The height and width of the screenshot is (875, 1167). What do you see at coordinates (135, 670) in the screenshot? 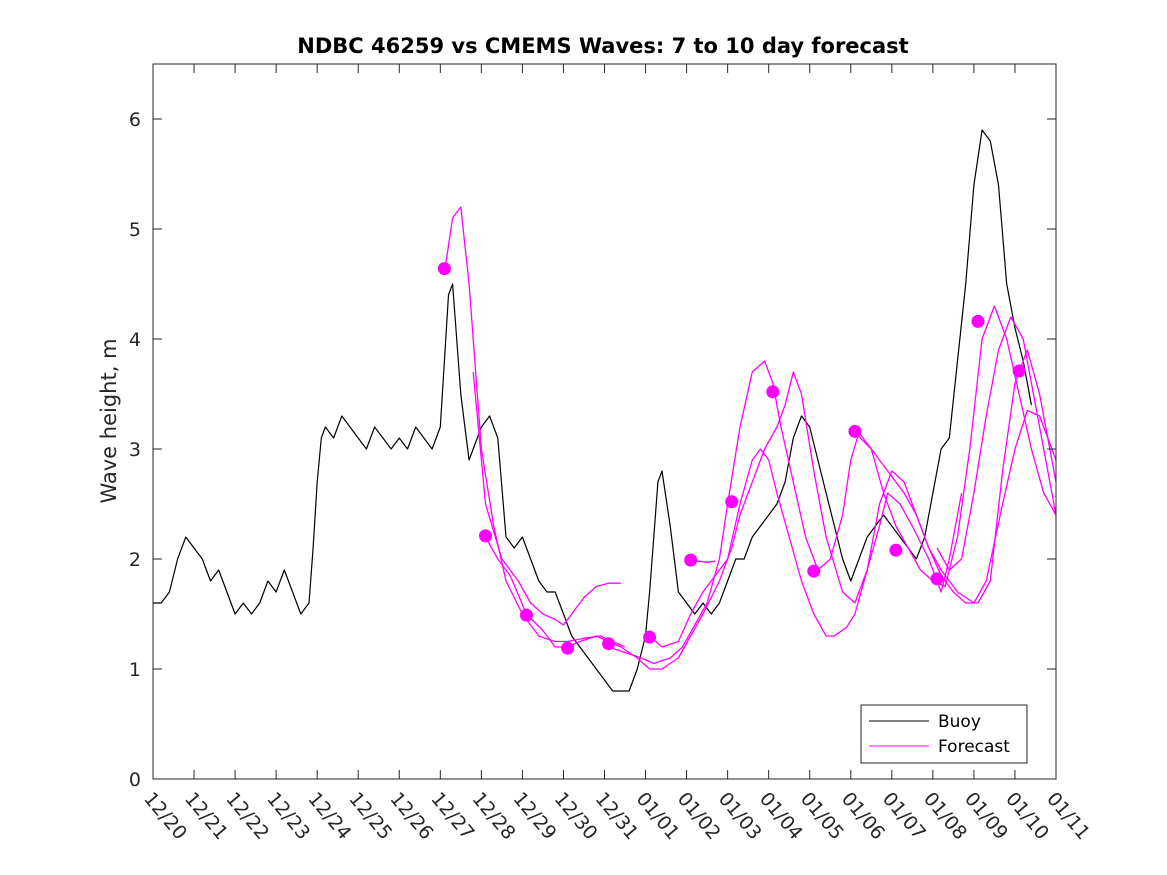
I see `y-tick-label: 1` at bounding box center [135, 670].